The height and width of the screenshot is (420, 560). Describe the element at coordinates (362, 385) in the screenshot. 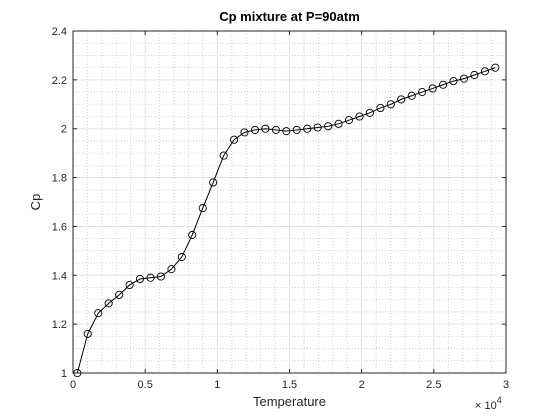

I see `x-tick-label: 2` at that location.